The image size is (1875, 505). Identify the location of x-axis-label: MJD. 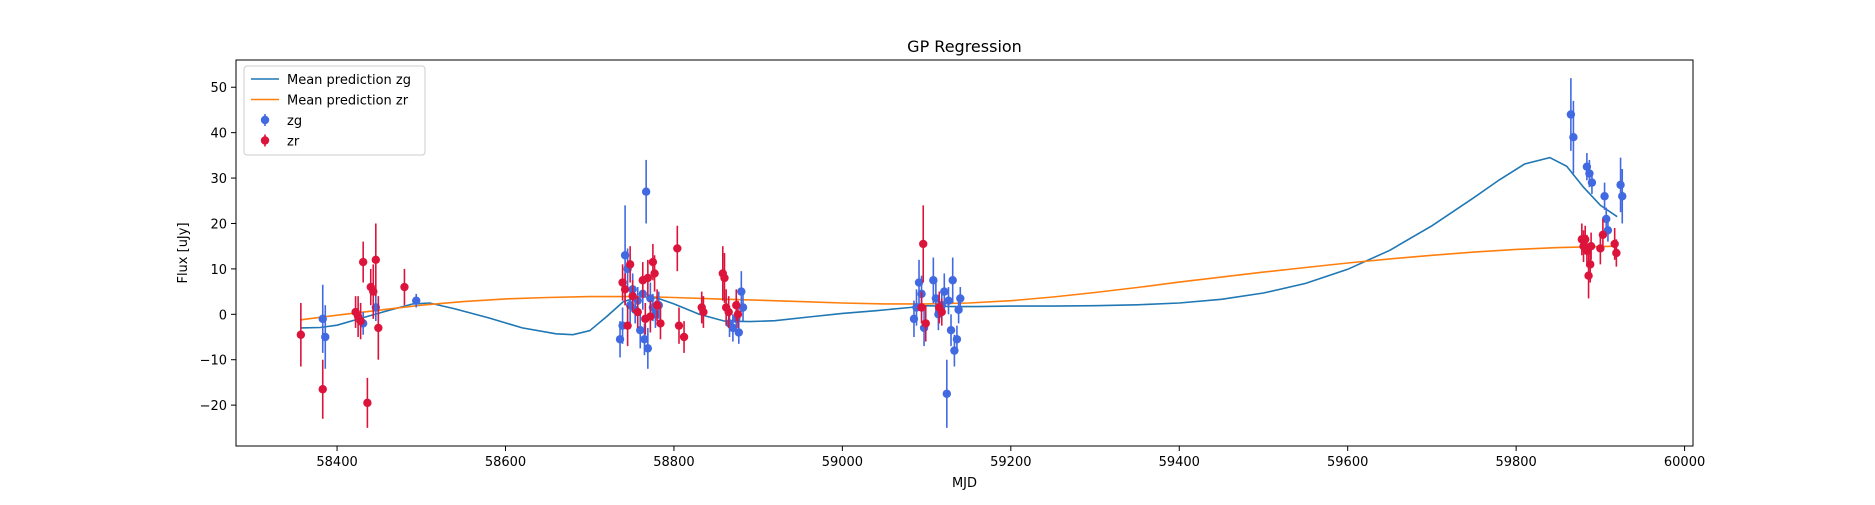
(964, 483).